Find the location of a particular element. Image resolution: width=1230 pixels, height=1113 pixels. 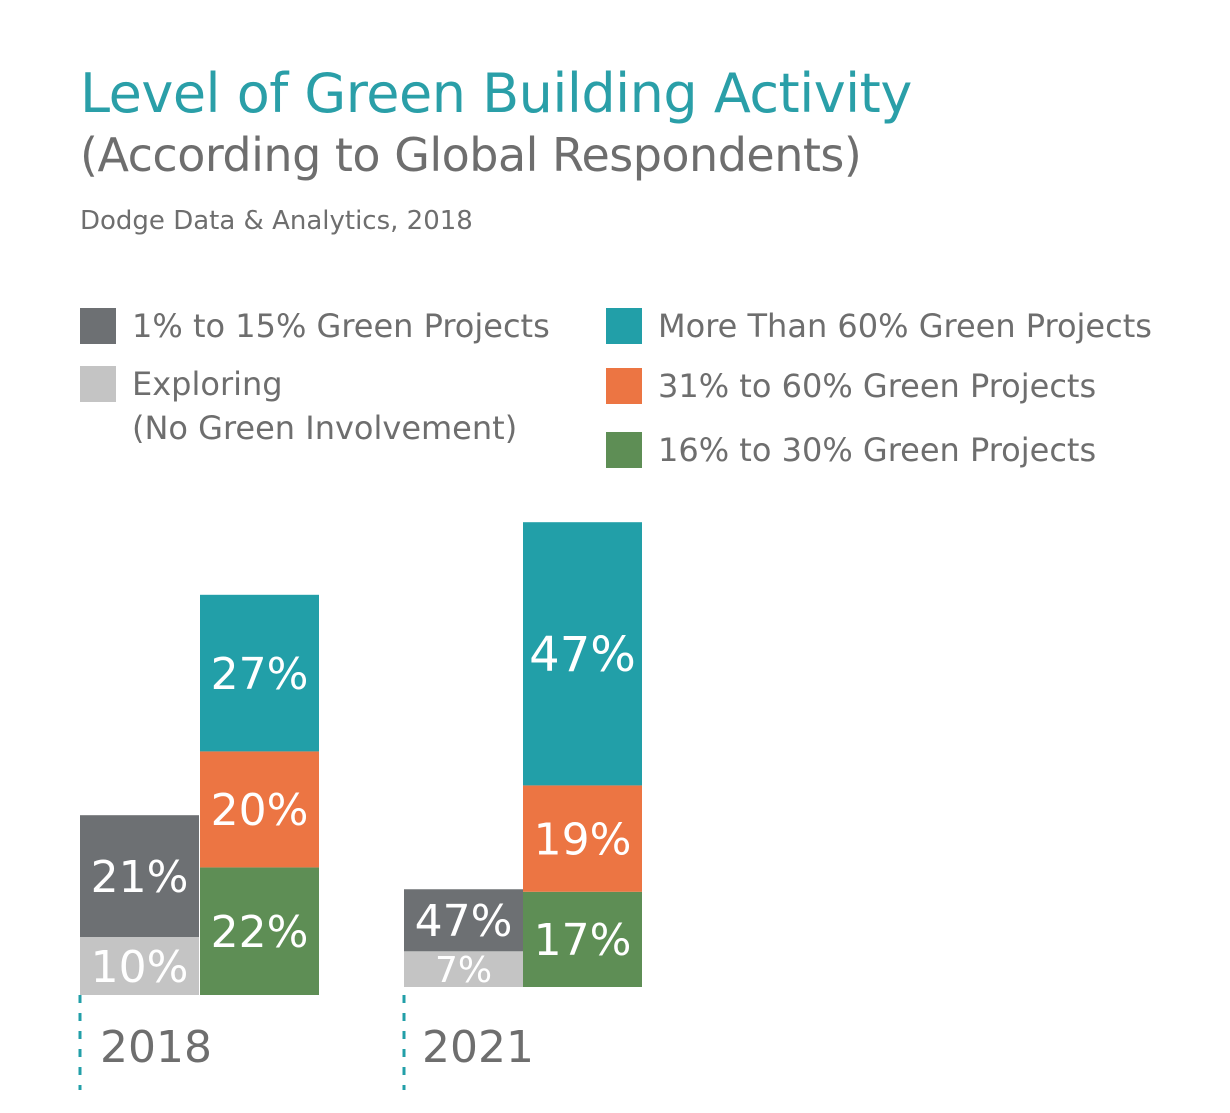

chart-title: Level of Green Building Activity is located at coordinates (496, 93).